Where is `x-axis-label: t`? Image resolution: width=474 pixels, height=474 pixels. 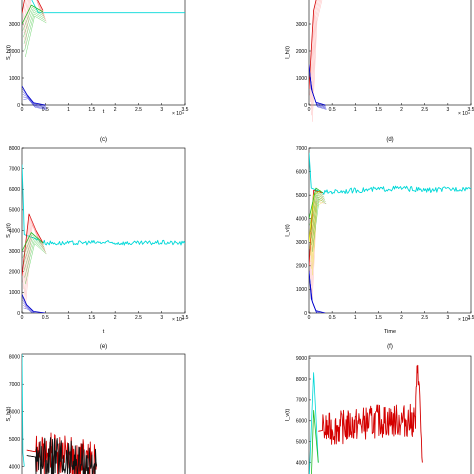 x-axis-label: t is located at coordinates (104, 332).